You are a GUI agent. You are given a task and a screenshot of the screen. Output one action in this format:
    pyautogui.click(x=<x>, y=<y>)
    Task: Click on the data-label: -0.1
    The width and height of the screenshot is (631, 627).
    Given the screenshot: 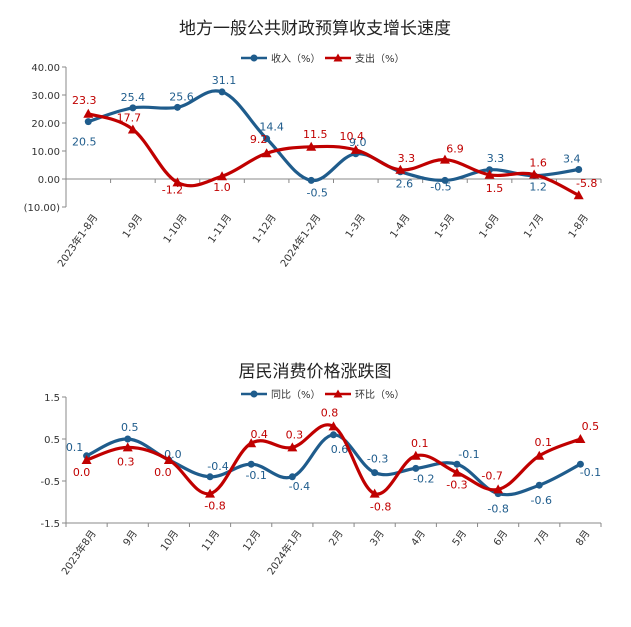 What is the action you would take?
    pyautogui.click(x=590, y=472)
    